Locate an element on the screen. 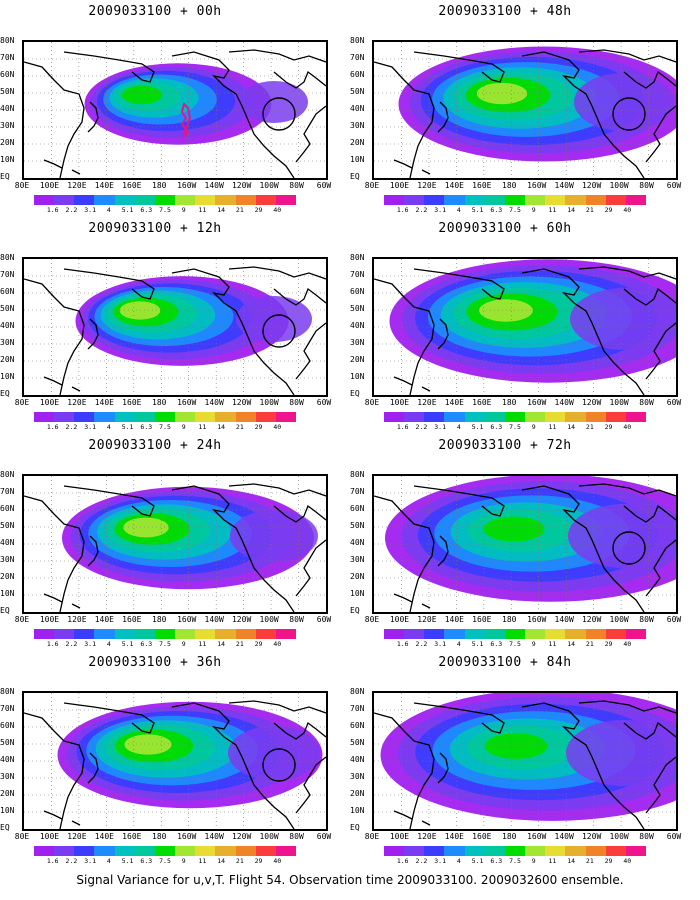  latitude-tick-label: 60N is located at coordinates (7, 74).